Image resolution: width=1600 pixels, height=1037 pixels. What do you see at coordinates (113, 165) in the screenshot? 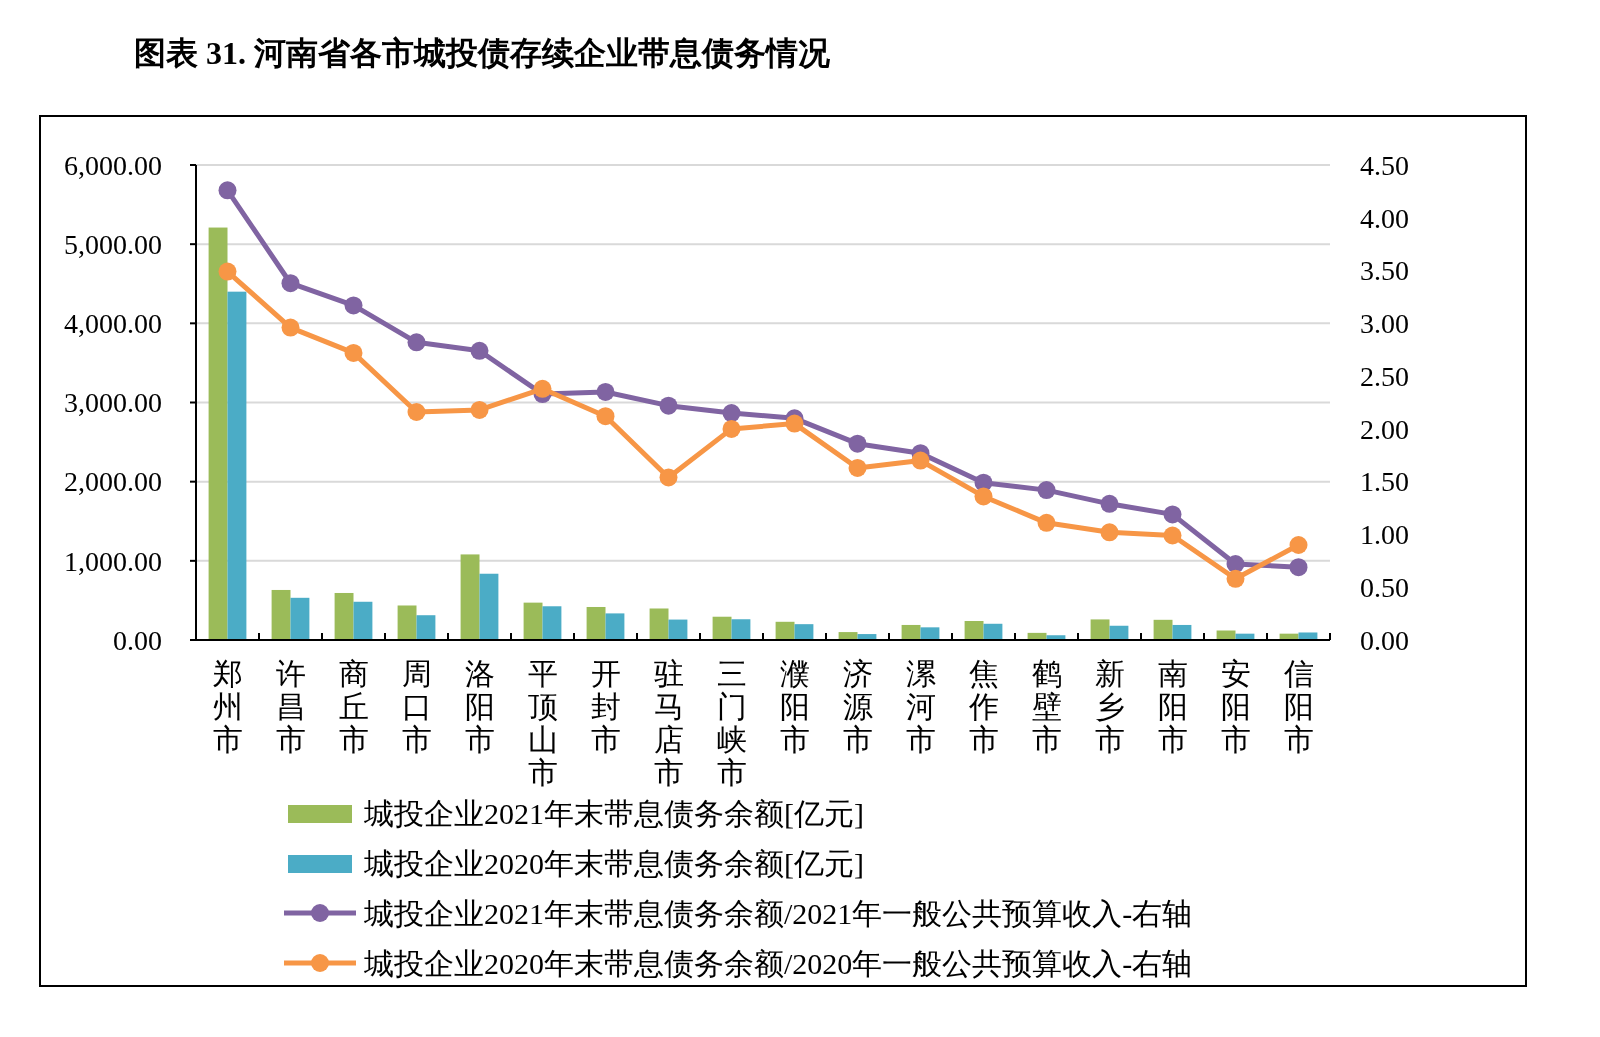
I see `y-tick-label: 6,000.00` at bounding box center [113, 165].